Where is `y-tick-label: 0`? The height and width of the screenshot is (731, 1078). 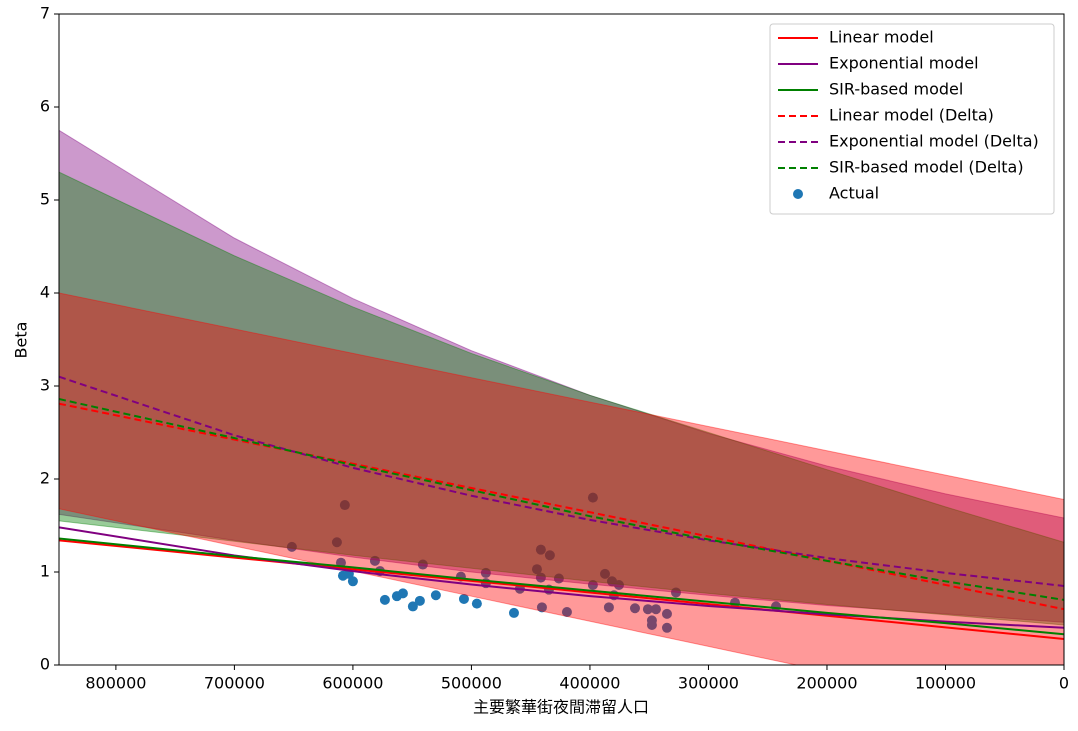 y-tick-label: 0 is located at coordinates (45, 664).